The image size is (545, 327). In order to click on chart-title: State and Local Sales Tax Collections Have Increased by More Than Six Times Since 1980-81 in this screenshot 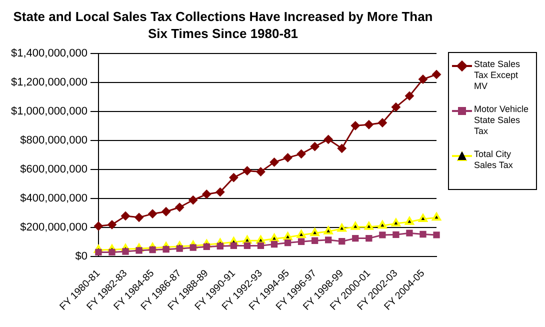, I will do `click(223, 25)`.